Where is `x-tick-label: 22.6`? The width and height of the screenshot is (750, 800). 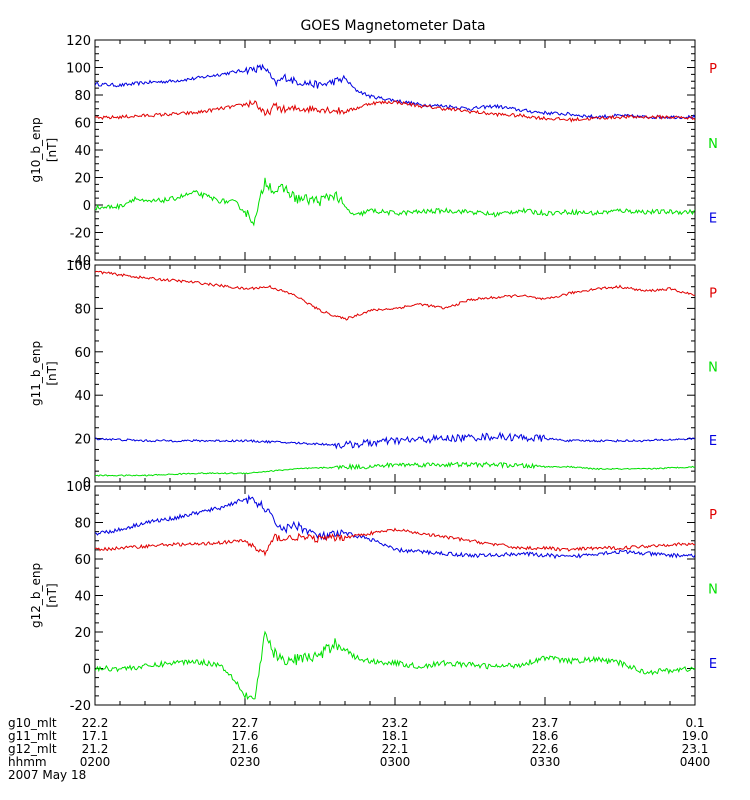
x-tick-label: 22.6 is located at coordinates (545, 749).